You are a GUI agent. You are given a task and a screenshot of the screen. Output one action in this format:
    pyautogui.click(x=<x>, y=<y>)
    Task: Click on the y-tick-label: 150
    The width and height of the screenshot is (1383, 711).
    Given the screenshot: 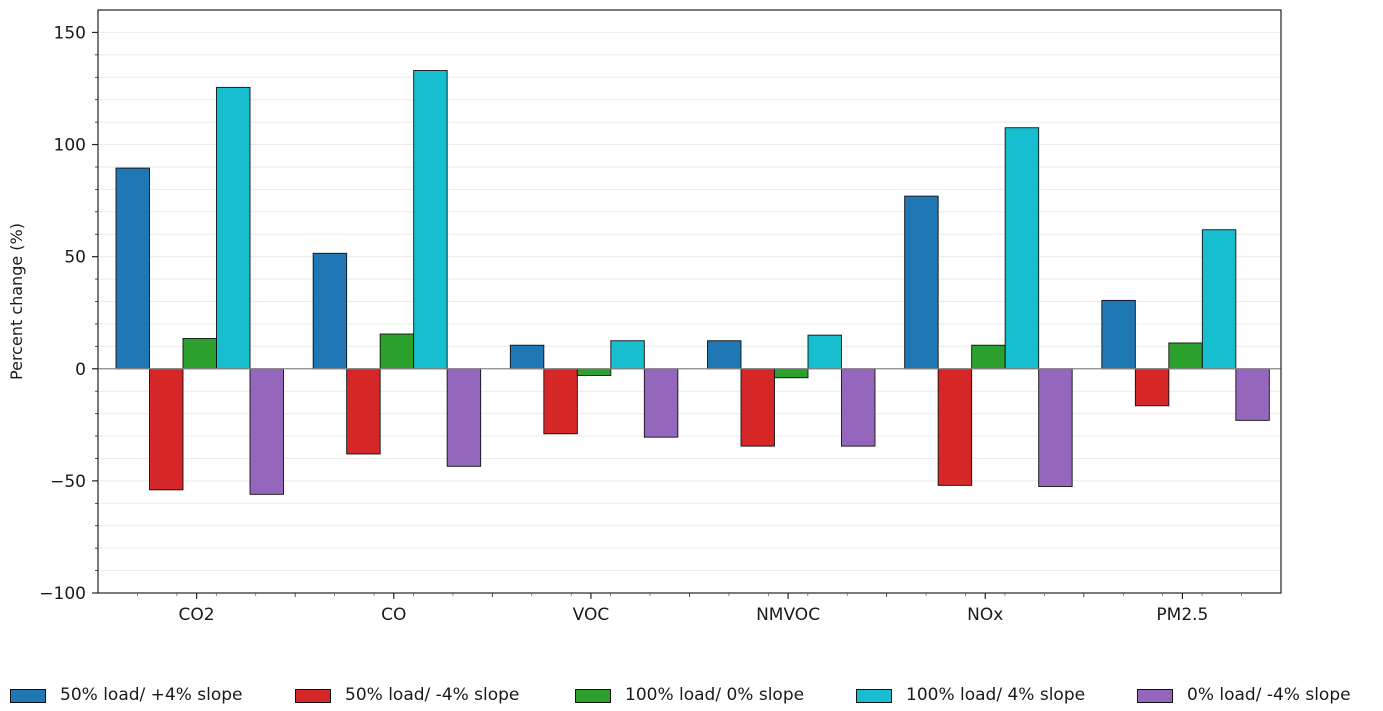 What is the action you would take?
    pyautogui.click(x=70, y=33)
    